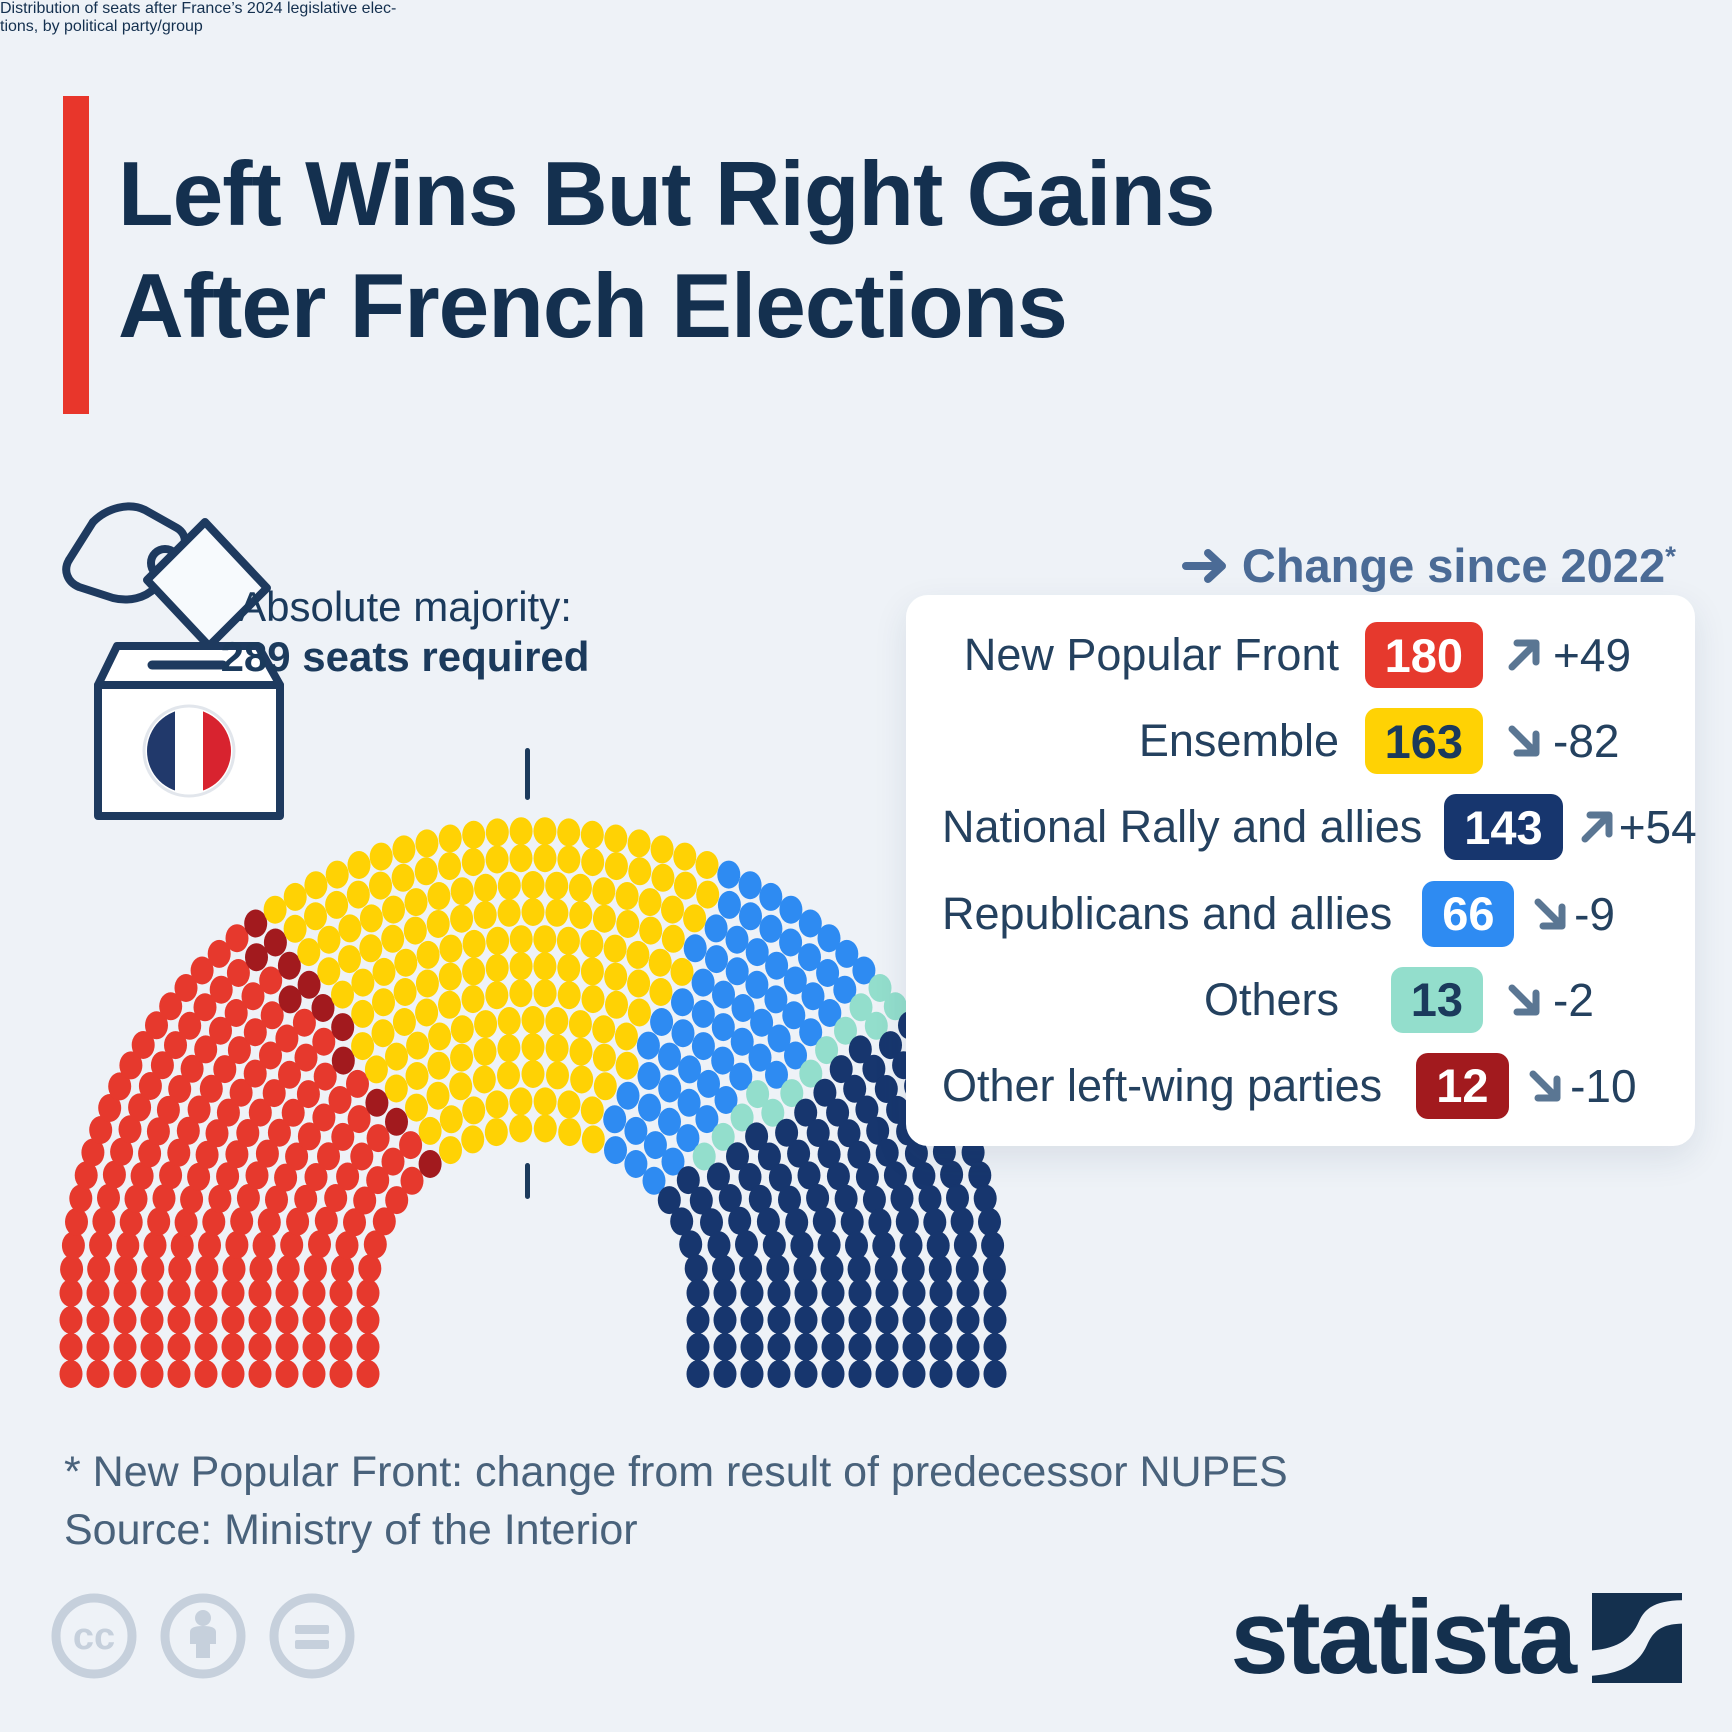 Image resolution: width=1732 pixels, height=1732 pixels. Describe the element at coordinates (1403, 1637) in the screenshot. I see `statista-wordmark: statista` at that location.